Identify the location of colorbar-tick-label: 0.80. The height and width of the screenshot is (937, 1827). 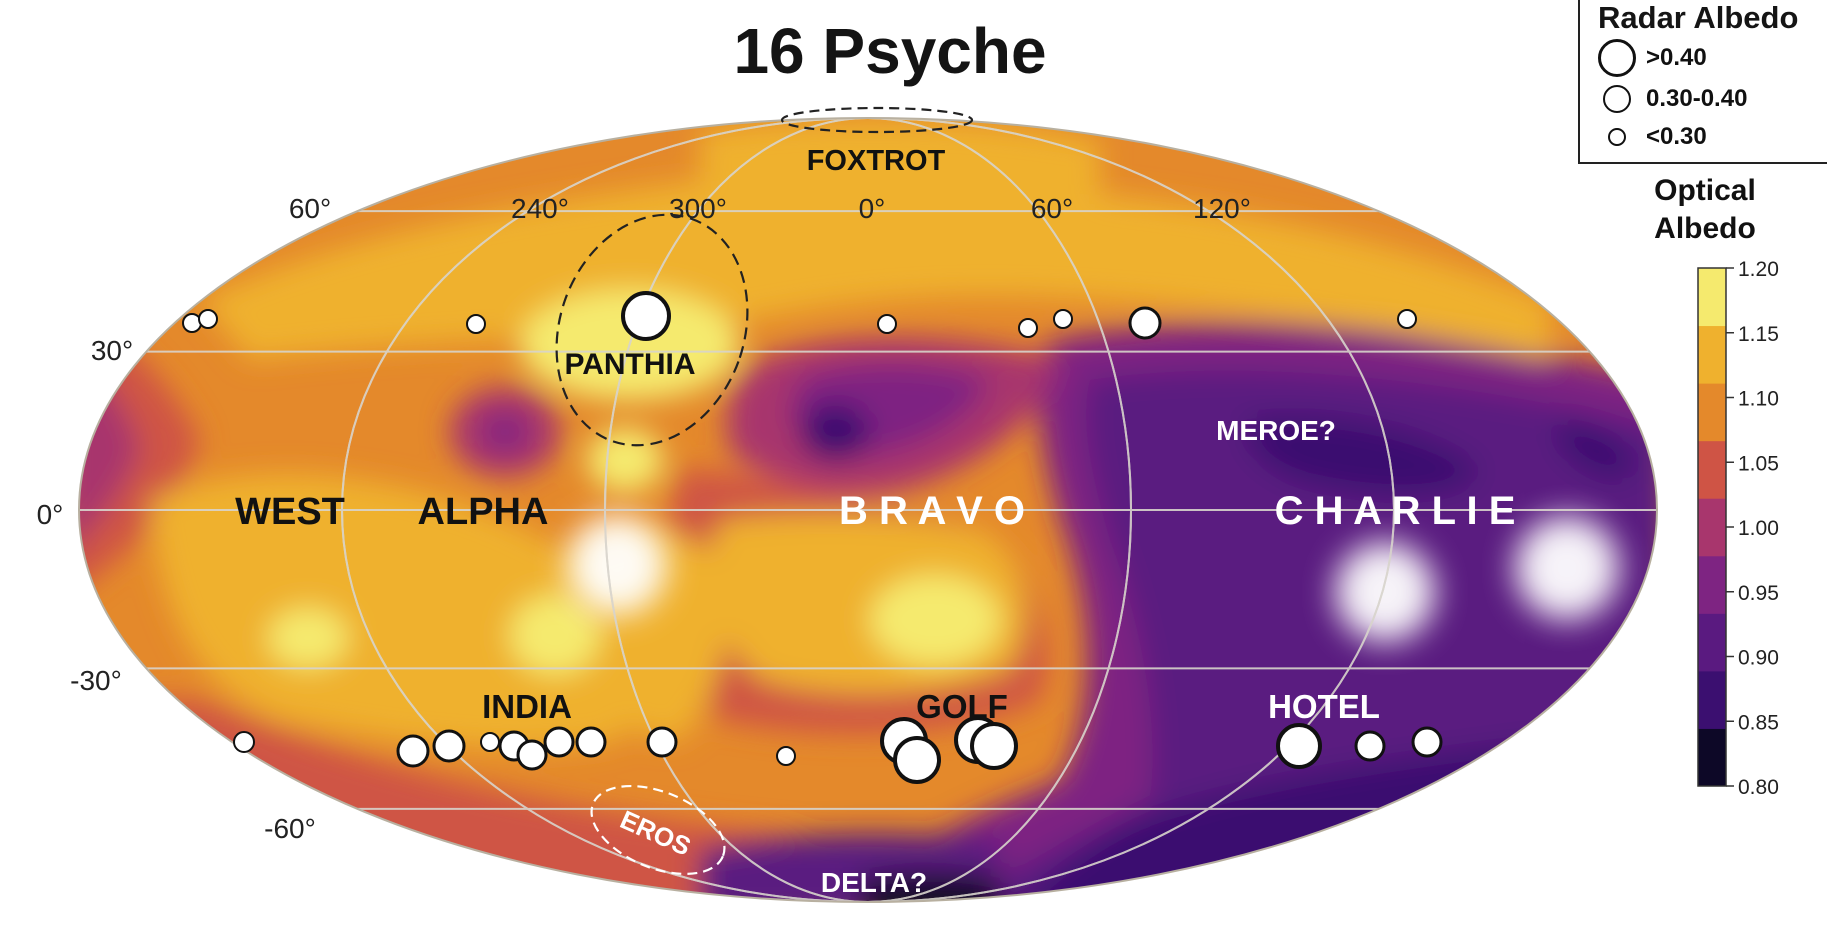
(1758, 787).